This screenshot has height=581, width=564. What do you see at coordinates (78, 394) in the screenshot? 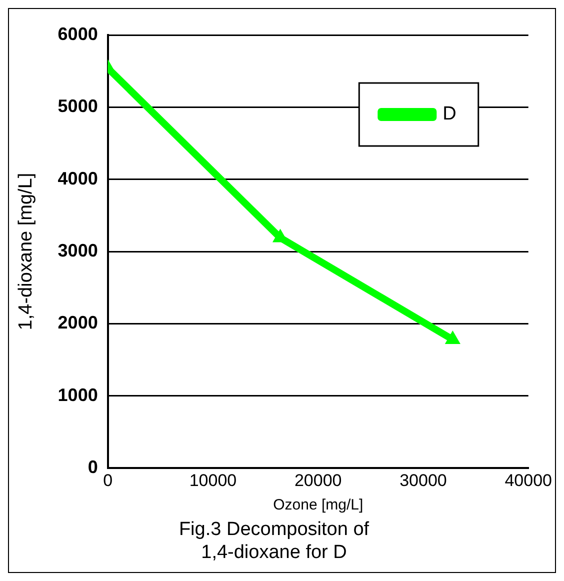
I see `y-tick-label: 1000` at bounding box center [78, 394].